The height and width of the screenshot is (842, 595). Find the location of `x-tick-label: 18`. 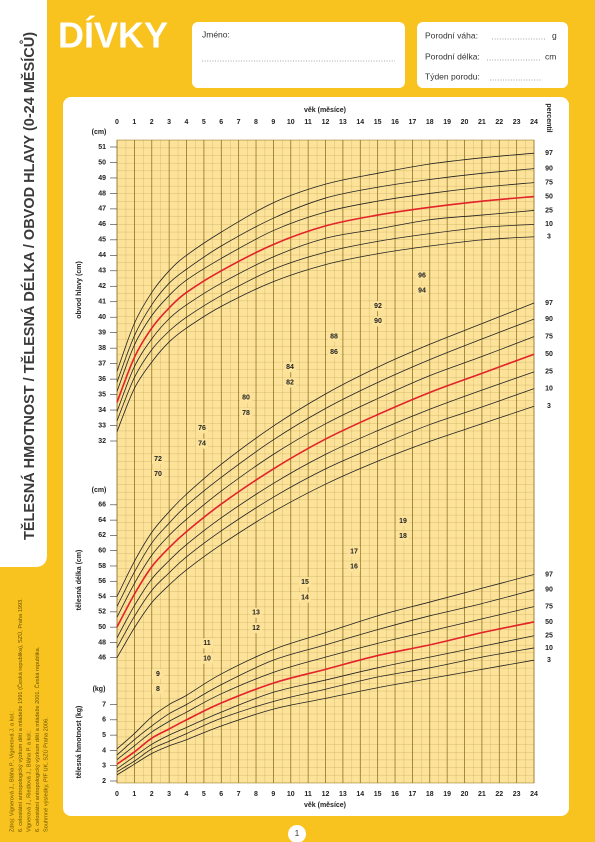

x-tick-label: 18 is located at coordinates (430, 794).